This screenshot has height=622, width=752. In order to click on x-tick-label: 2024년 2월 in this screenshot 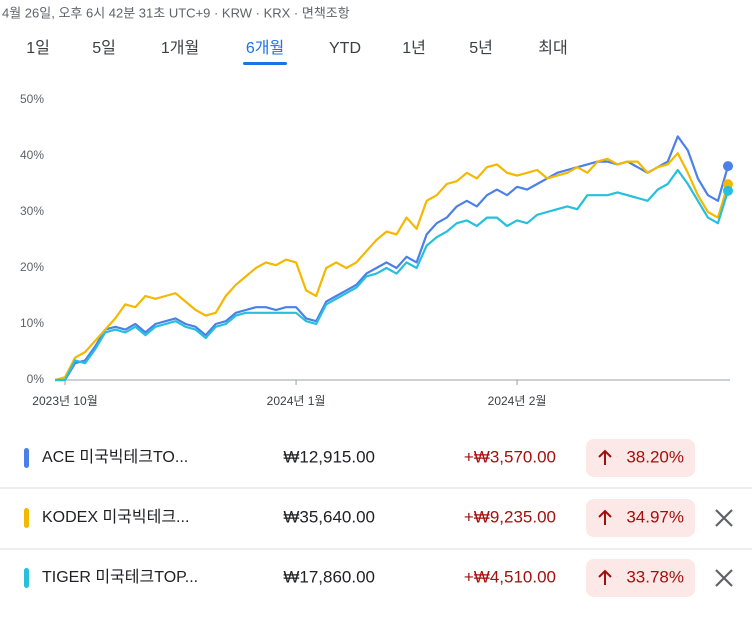, I will do `click(517, 401)`.